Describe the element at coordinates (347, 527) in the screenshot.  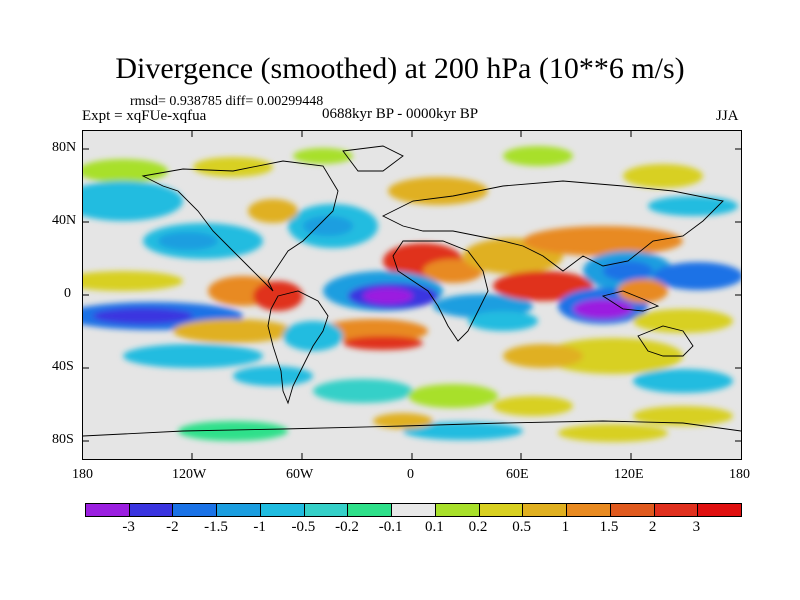
I see `colorbar-label: -0.2` at that location.